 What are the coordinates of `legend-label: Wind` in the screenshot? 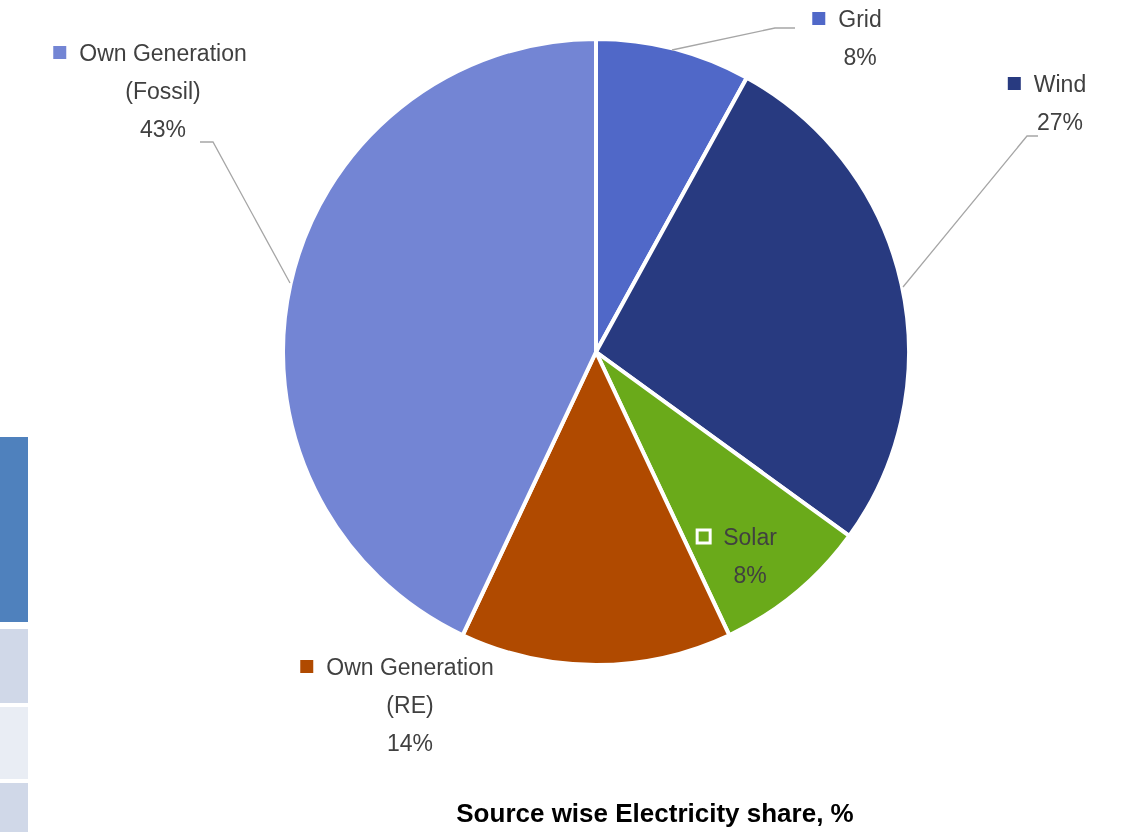 It's located at (1060, 84).